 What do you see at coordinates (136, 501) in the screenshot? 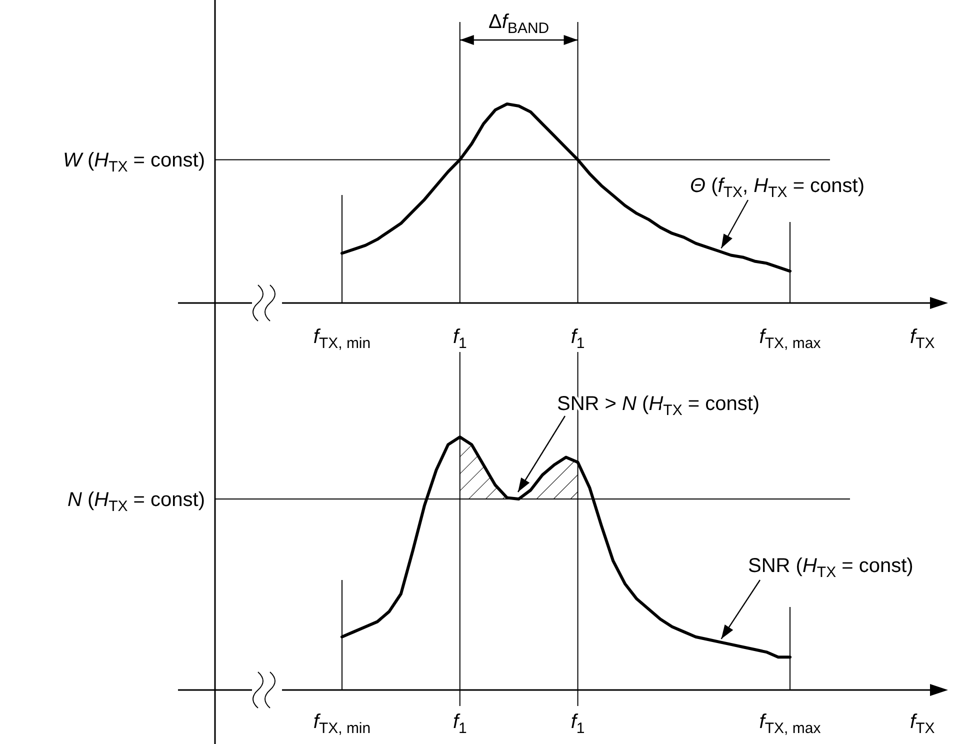
I see `ref-line-label: N (H$_{TX}$ = const)` at bounding box center [136, 501].